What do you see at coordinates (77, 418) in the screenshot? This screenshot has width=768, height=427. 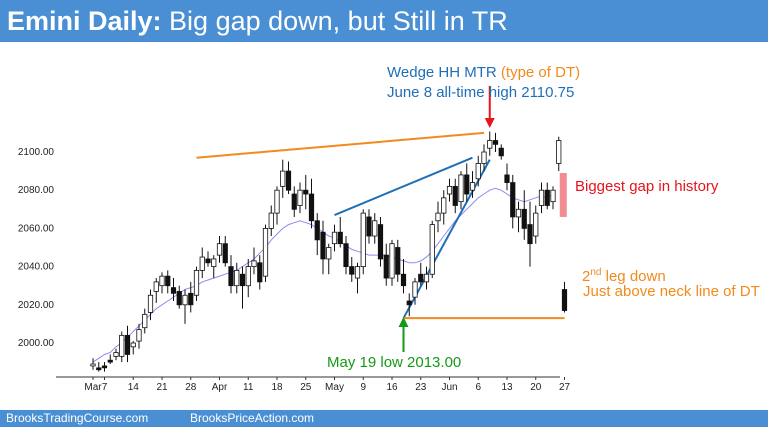 I see `footer-left-link: BrooksTradingCourse.com` at bounding box center [77, 418].